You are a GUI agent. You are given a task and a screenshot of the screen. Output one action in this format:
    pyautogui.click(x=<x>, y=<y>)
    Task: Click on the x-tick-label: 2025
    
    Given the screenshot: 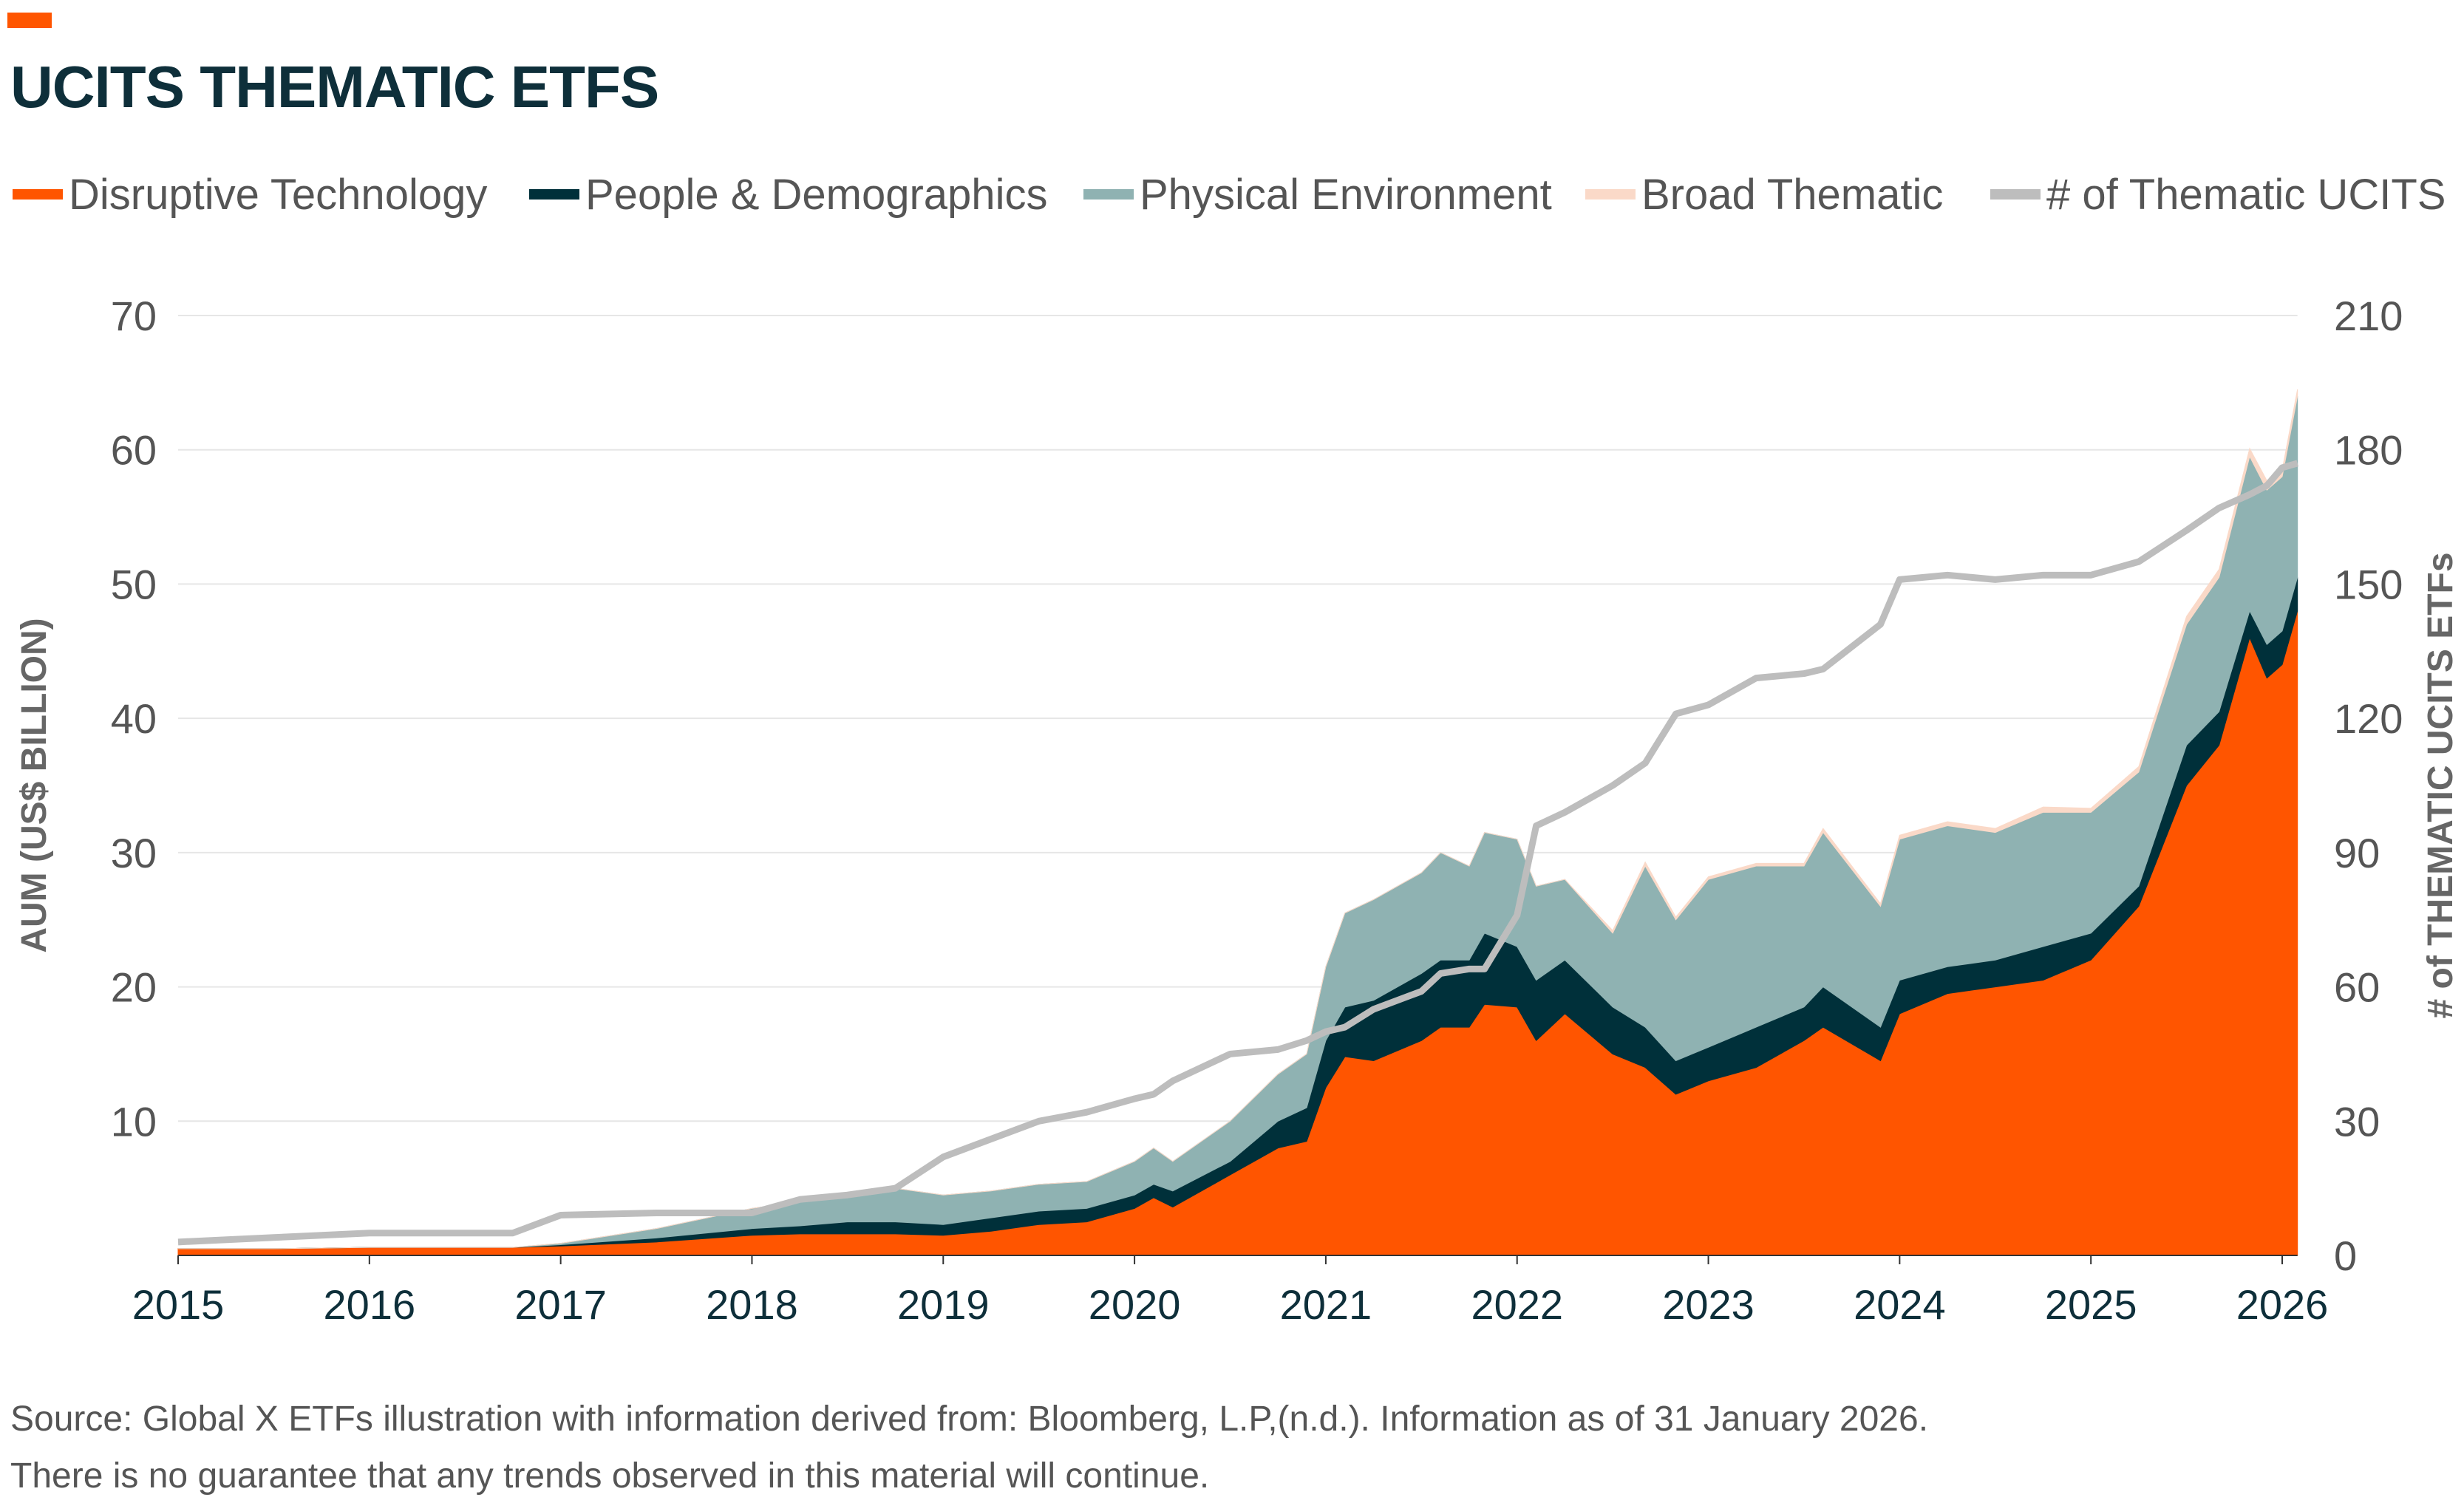 What is the action you would take?
    pyautogui.click(x=2091, y=1304)
    